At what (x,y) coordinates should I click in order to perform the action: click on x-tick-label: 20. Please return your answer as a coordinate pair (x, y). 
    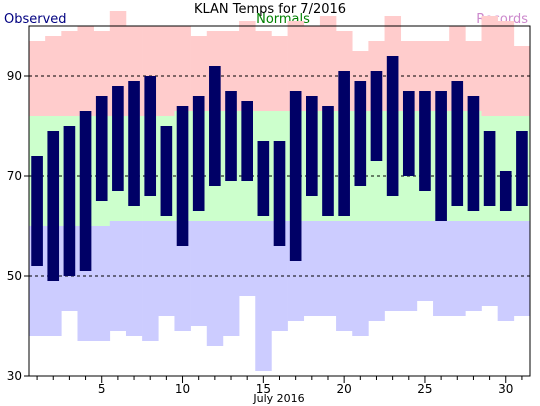
    Looking at the image, I should click on (344, 389).